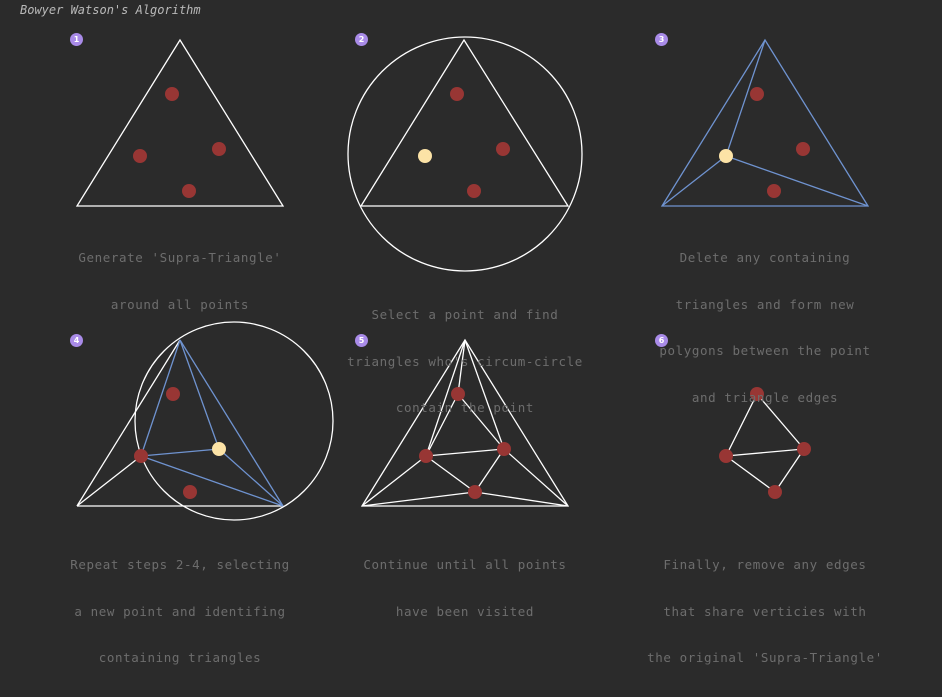  What do you see at coordinates (76, 340) in the screenshot?
I see `step-badge-4: 4` at bounding box center [76, 340].